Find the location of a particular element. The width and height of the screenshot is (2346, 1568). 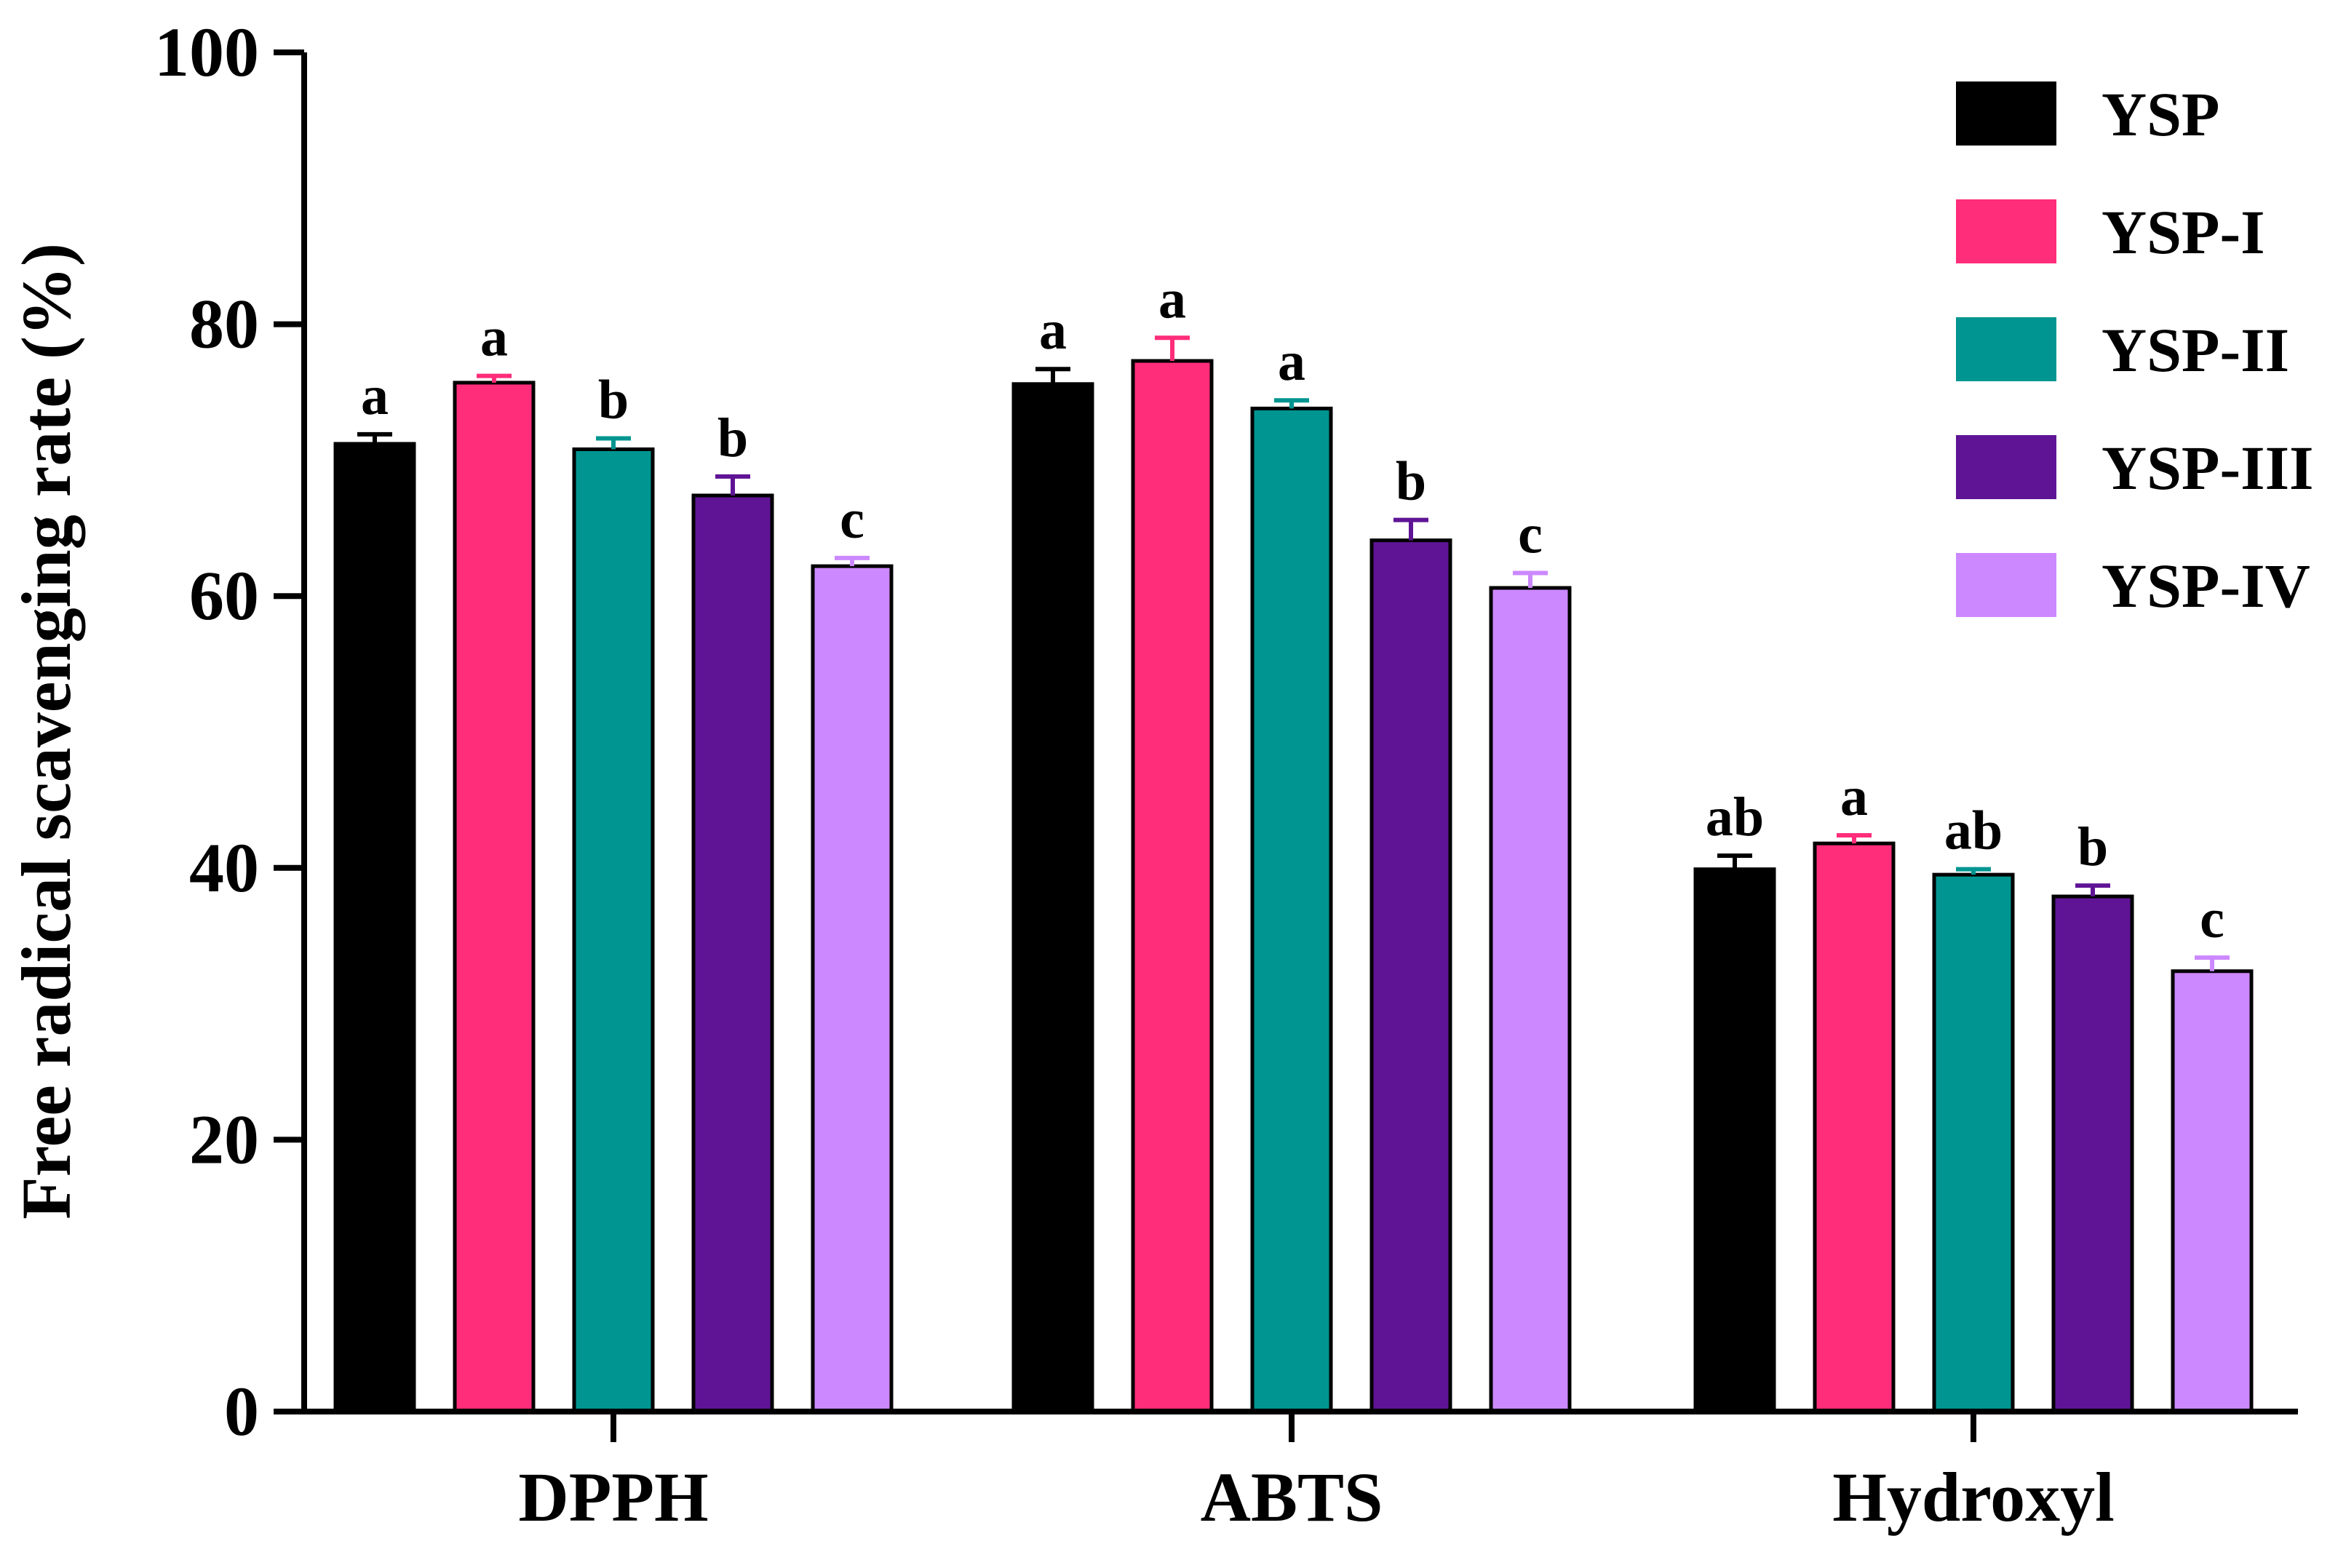

legend-label: YSP-I is located at coordinates (2183, 232).